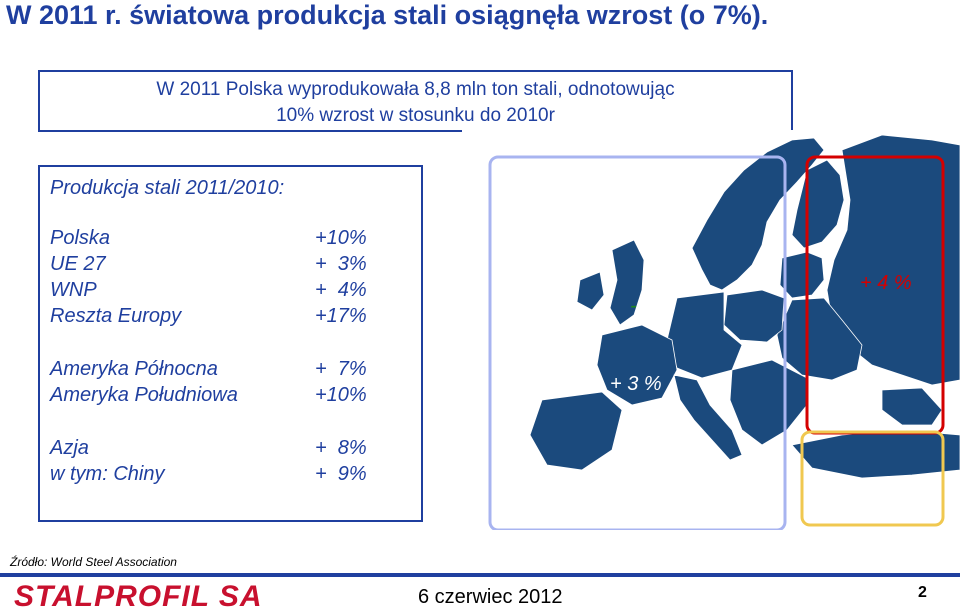 The image size is (960, 615). I want to click on stat-name: UE 27, so click(78, 264).